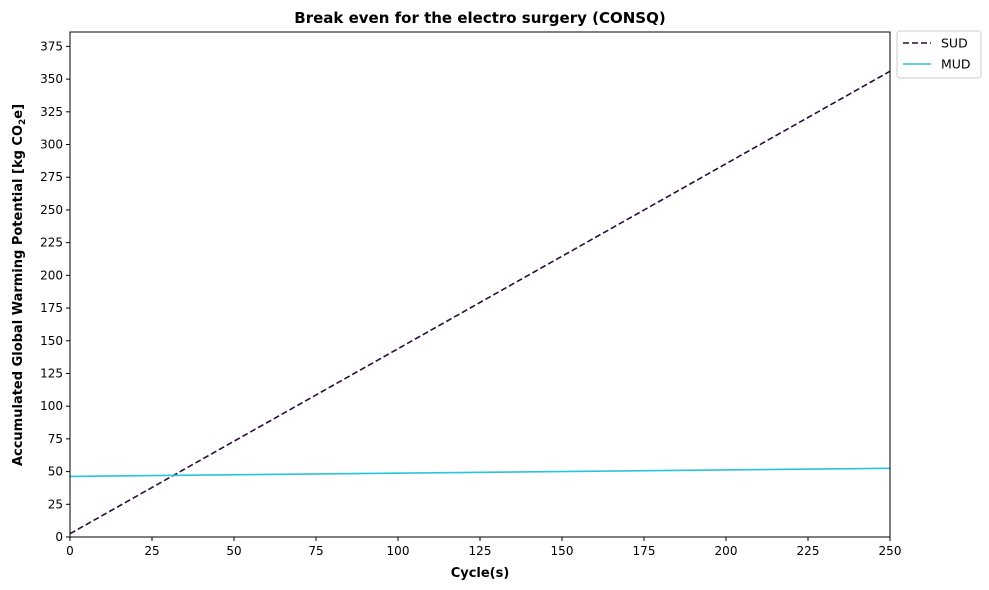 The image size is (989, 590). What do you see at coordinates (51, 406) in the screenshot?
I see `y-tick-label: 100` at bounding box center [51, 406].